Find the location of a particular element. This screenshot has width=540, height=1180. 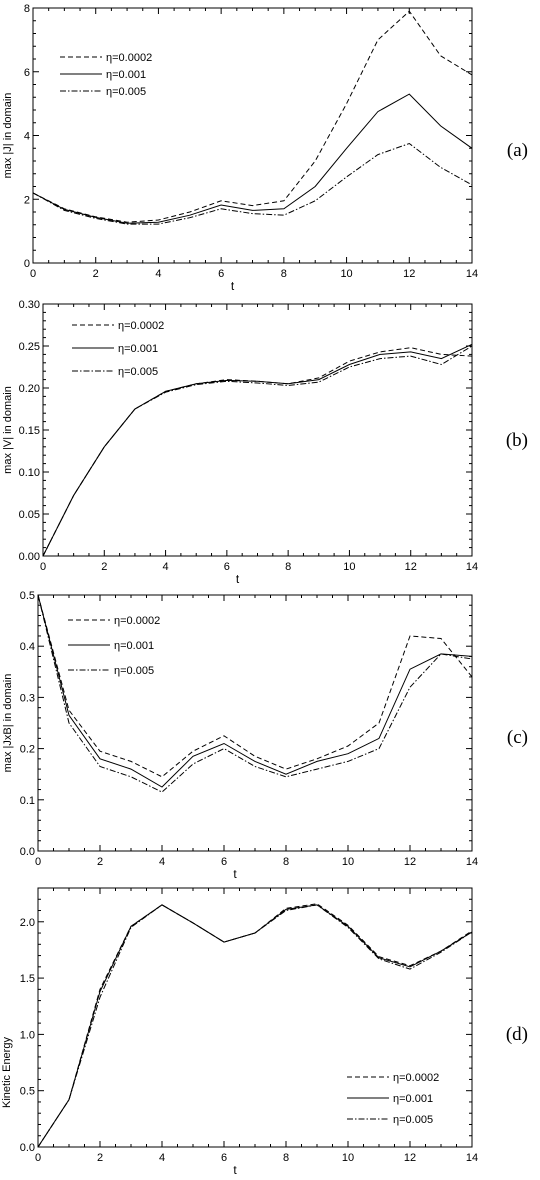

y-tick-label: 8 is located at coordinates (27, 9).